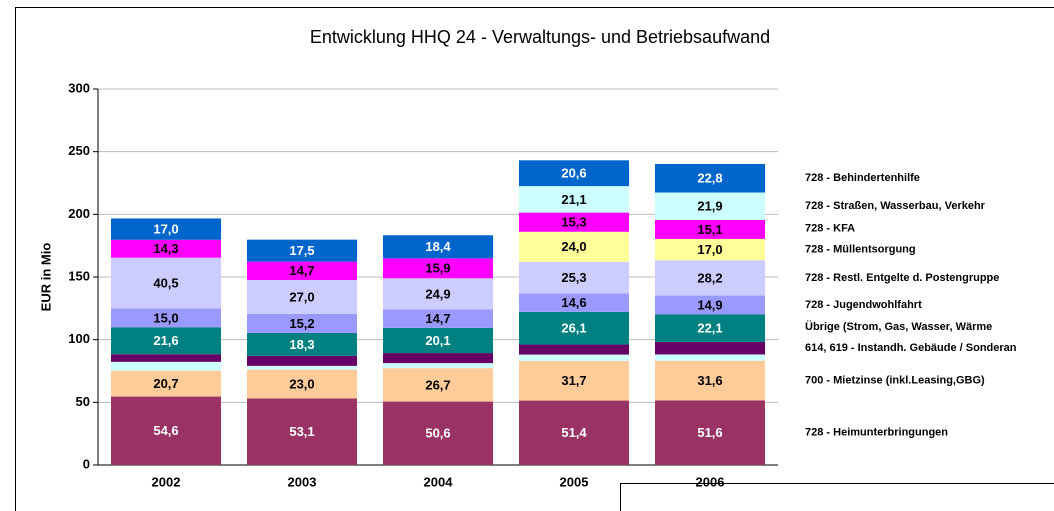 The image size is (1054, 511). I want to click on value-label: 18,4, so click(438, 246).